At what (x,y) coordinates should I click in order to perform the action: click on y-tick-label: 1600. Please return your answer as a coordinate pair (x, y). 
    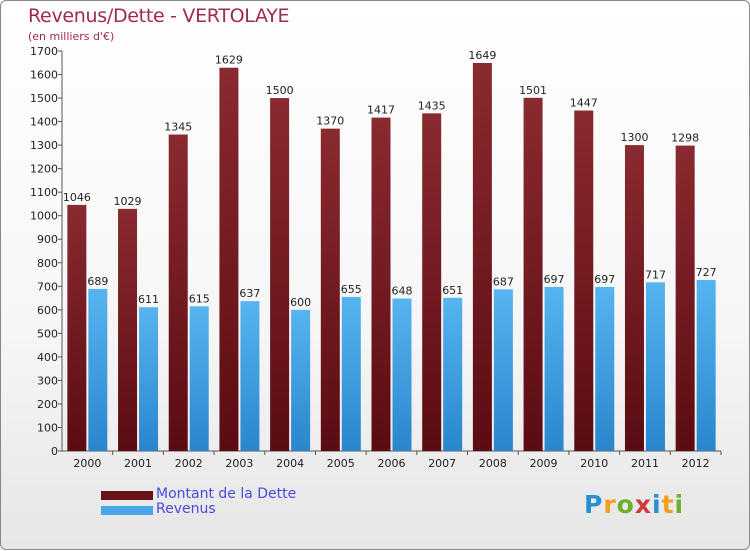
    Looking at the image, I should click on (44, 75).